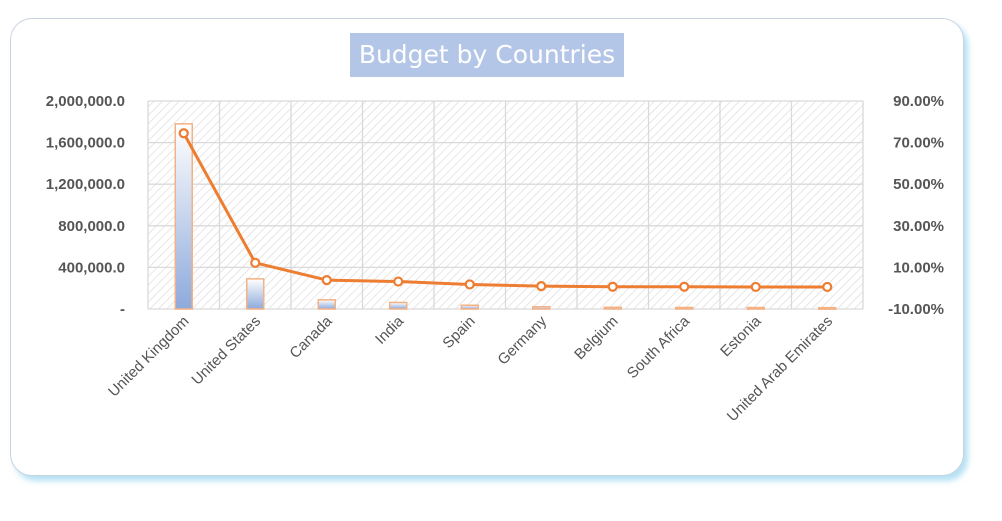 Image resolution: width=1002 pixels, height=521 pixels. Describe the element at coordinates (85, 143) in the screenshot. I see `left-tick-label: 1,600,000.0` at that location.